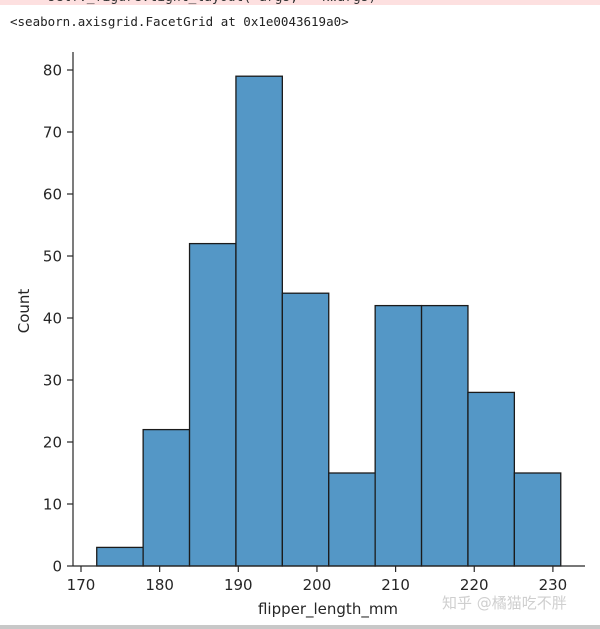 The width and height of the screenshot is (600, 629). I want to click on x-tick-label: 220, so click(474, 585).